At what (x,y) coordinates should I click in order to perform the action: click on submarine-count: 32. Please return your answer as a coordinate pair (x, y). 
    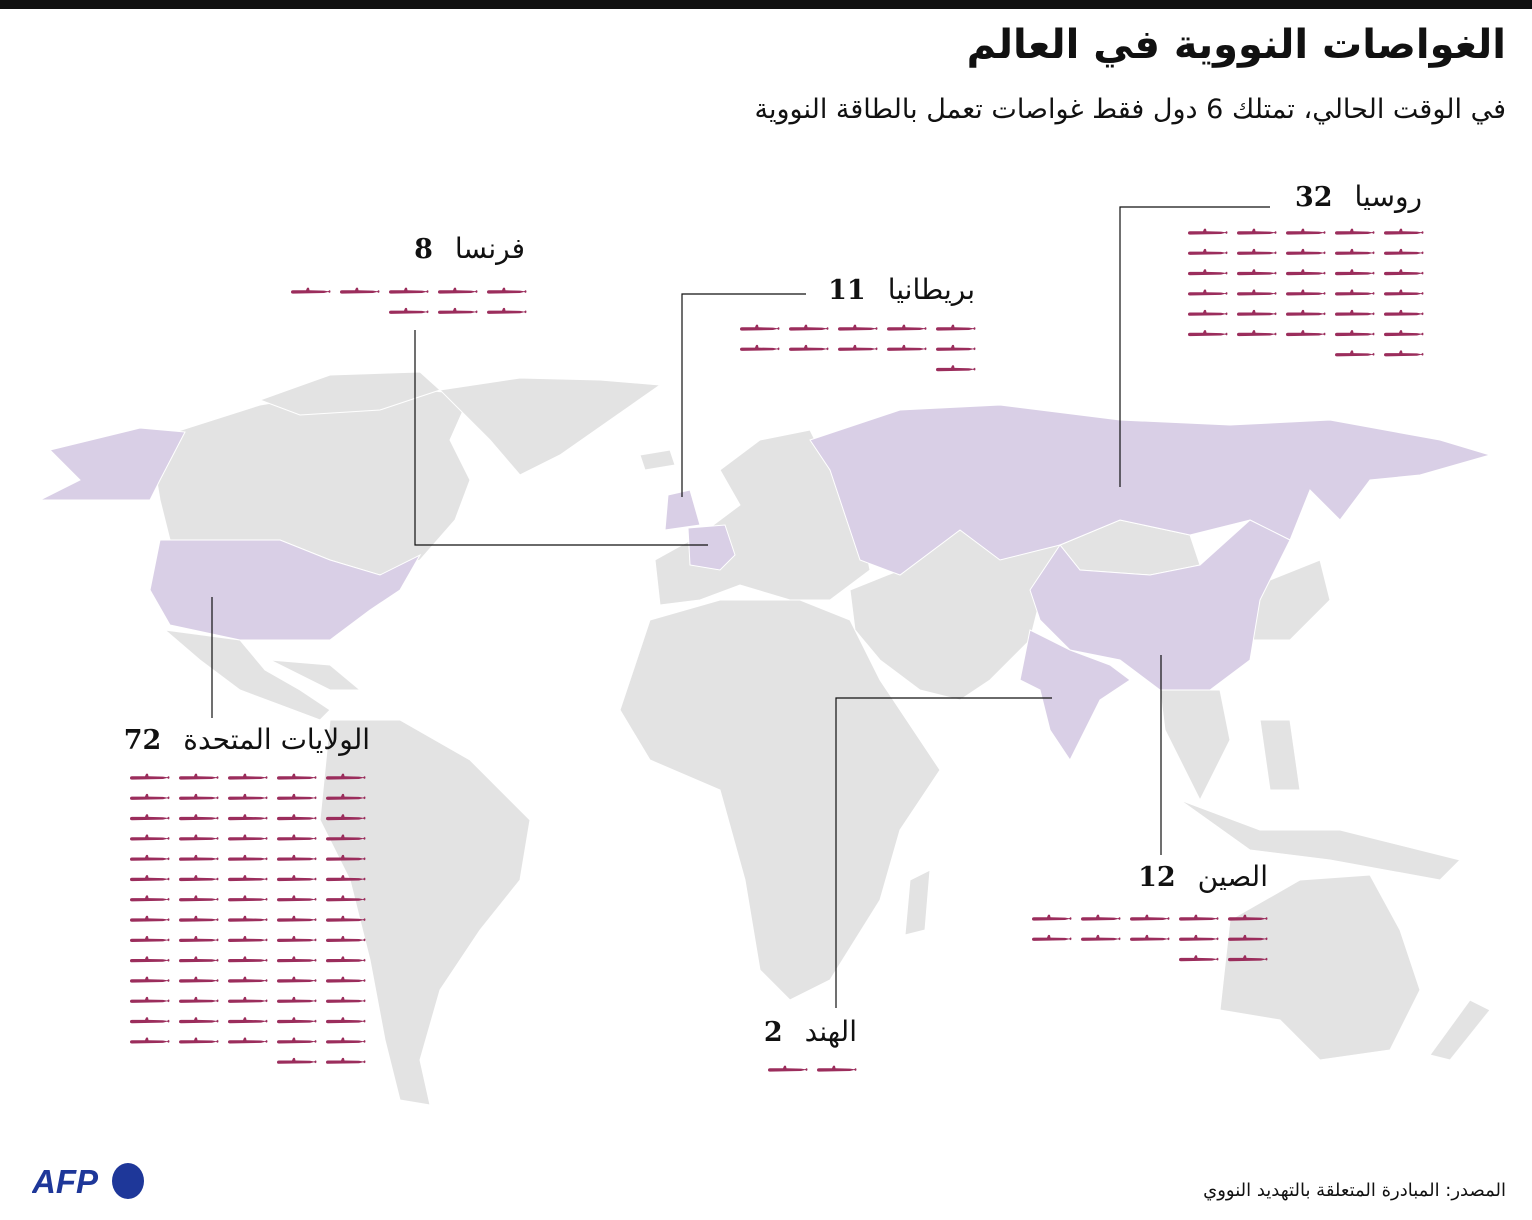
    Looking at the image, I should click on (1313, 197).